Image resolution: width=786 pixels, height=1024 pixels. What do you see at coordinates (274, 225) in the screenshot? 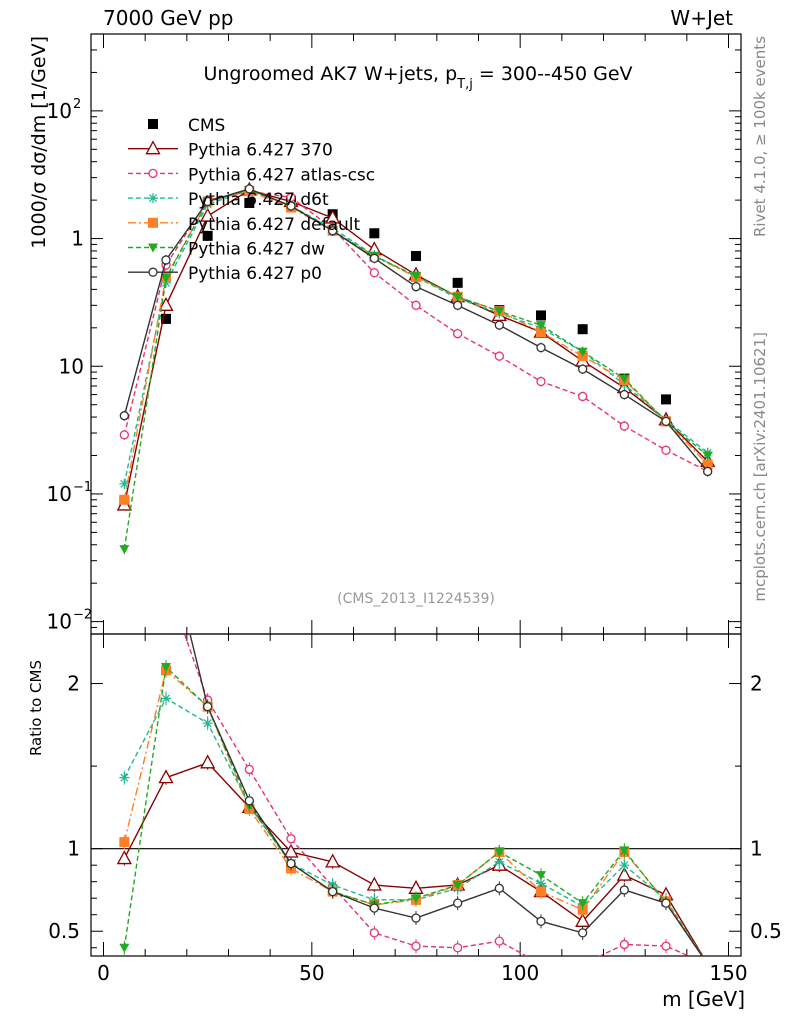
I see `legend-label: Pythia 6.427 default` at bounding box center [274, 225].